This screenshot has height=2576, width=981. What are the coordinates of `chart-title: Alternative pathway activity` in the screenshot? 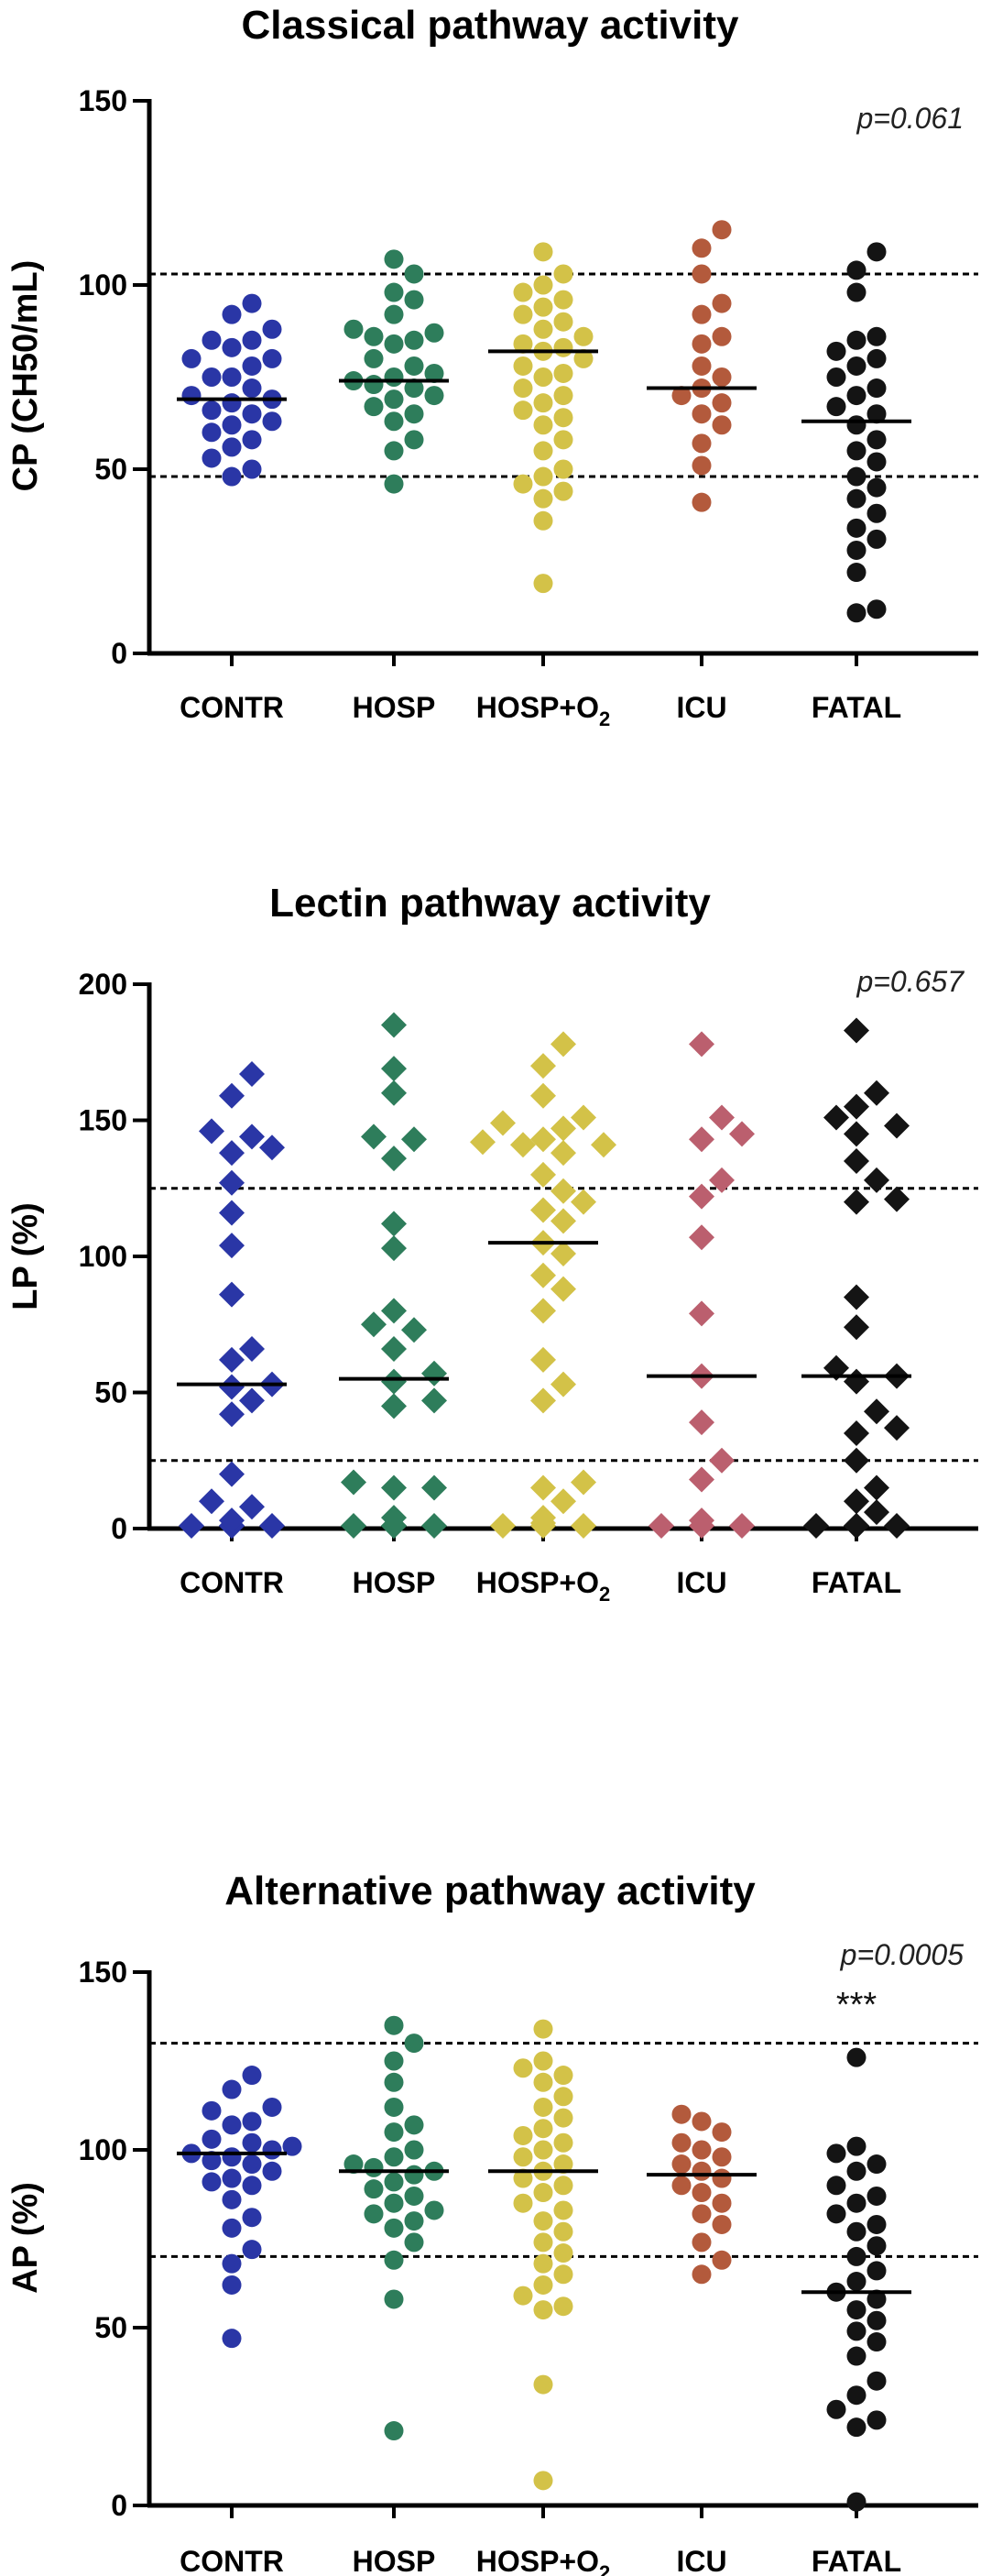 It's located at (490, 1891).